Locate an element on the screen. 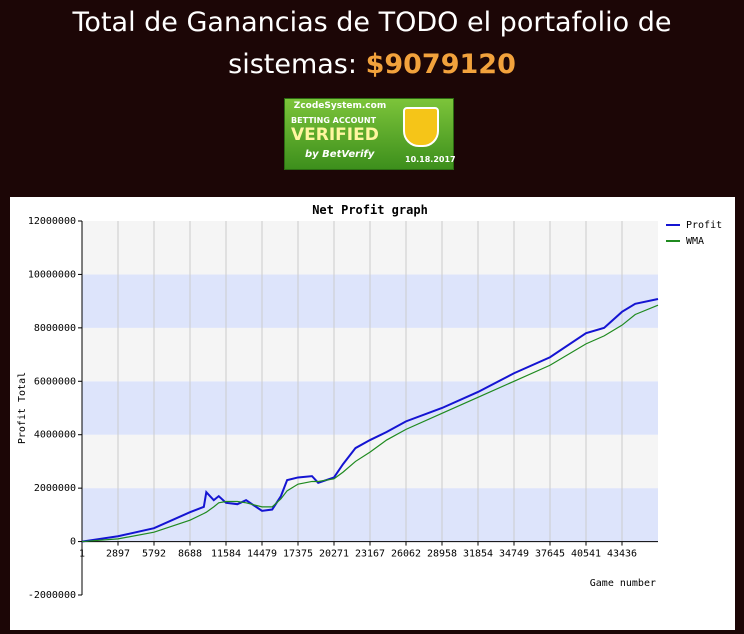  x-tick-label: 2897 is located at coordinates (118, 554).